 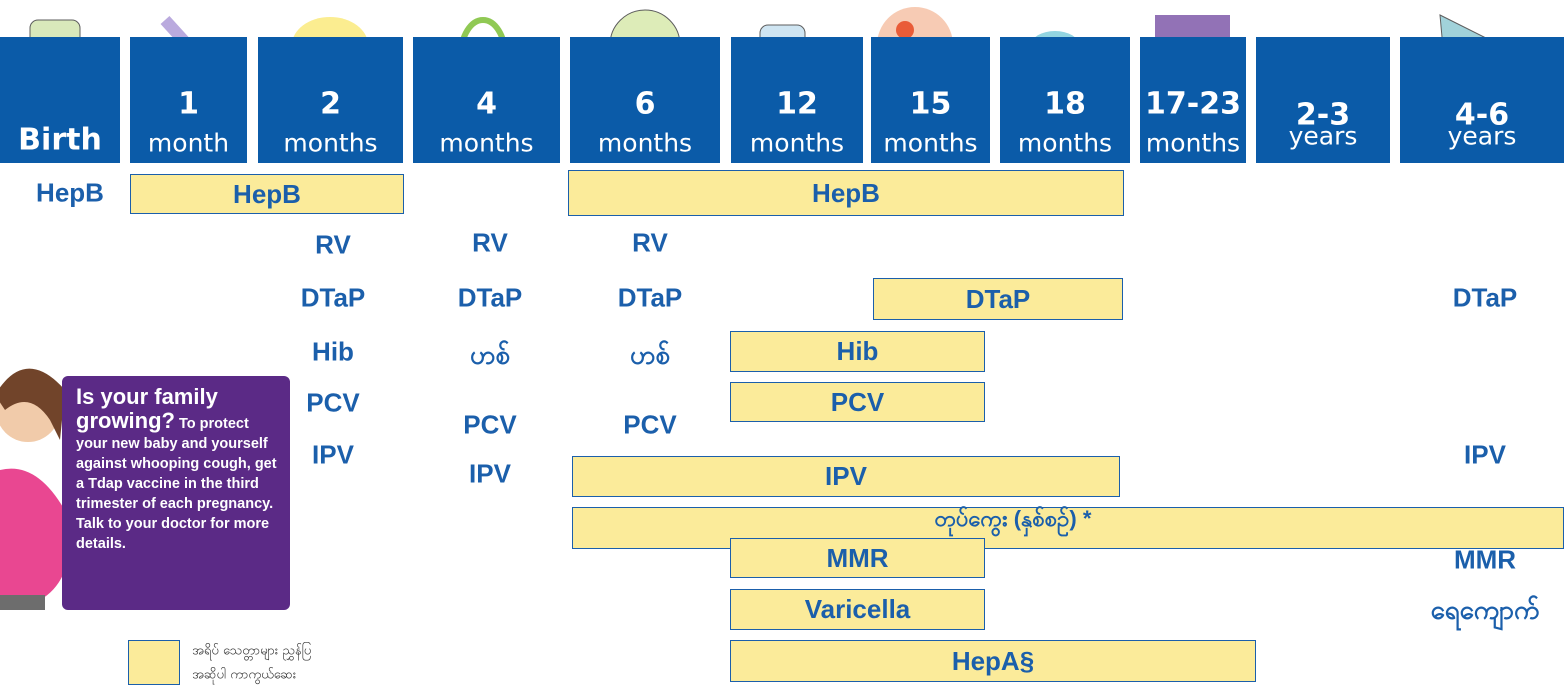 I want to click on vaccine-label: HepA§, so click(x=993, y=660).